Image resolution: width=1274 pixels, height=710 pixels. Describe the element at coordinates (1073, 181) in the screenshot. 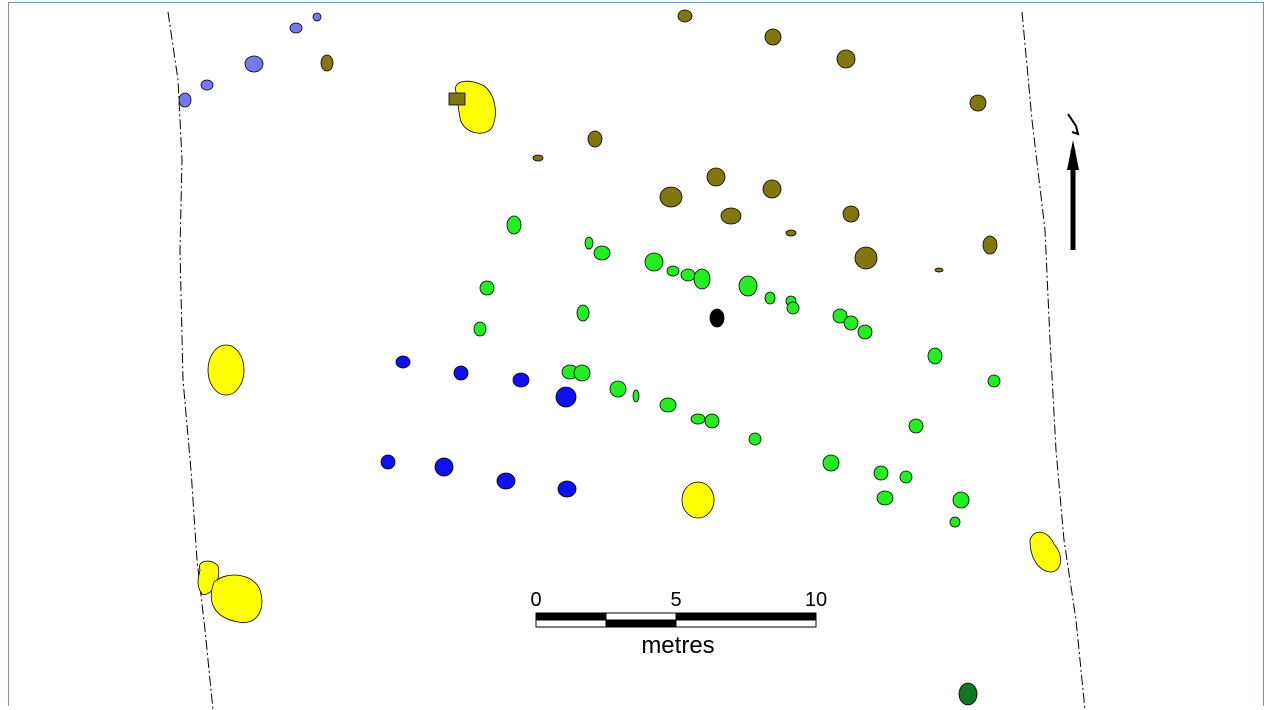

I see `north-arrow` at that location.